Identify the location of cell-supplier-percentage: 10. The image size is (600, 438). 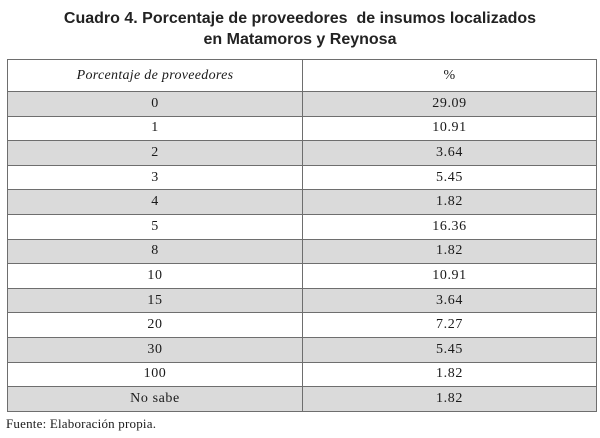
(155, 276).